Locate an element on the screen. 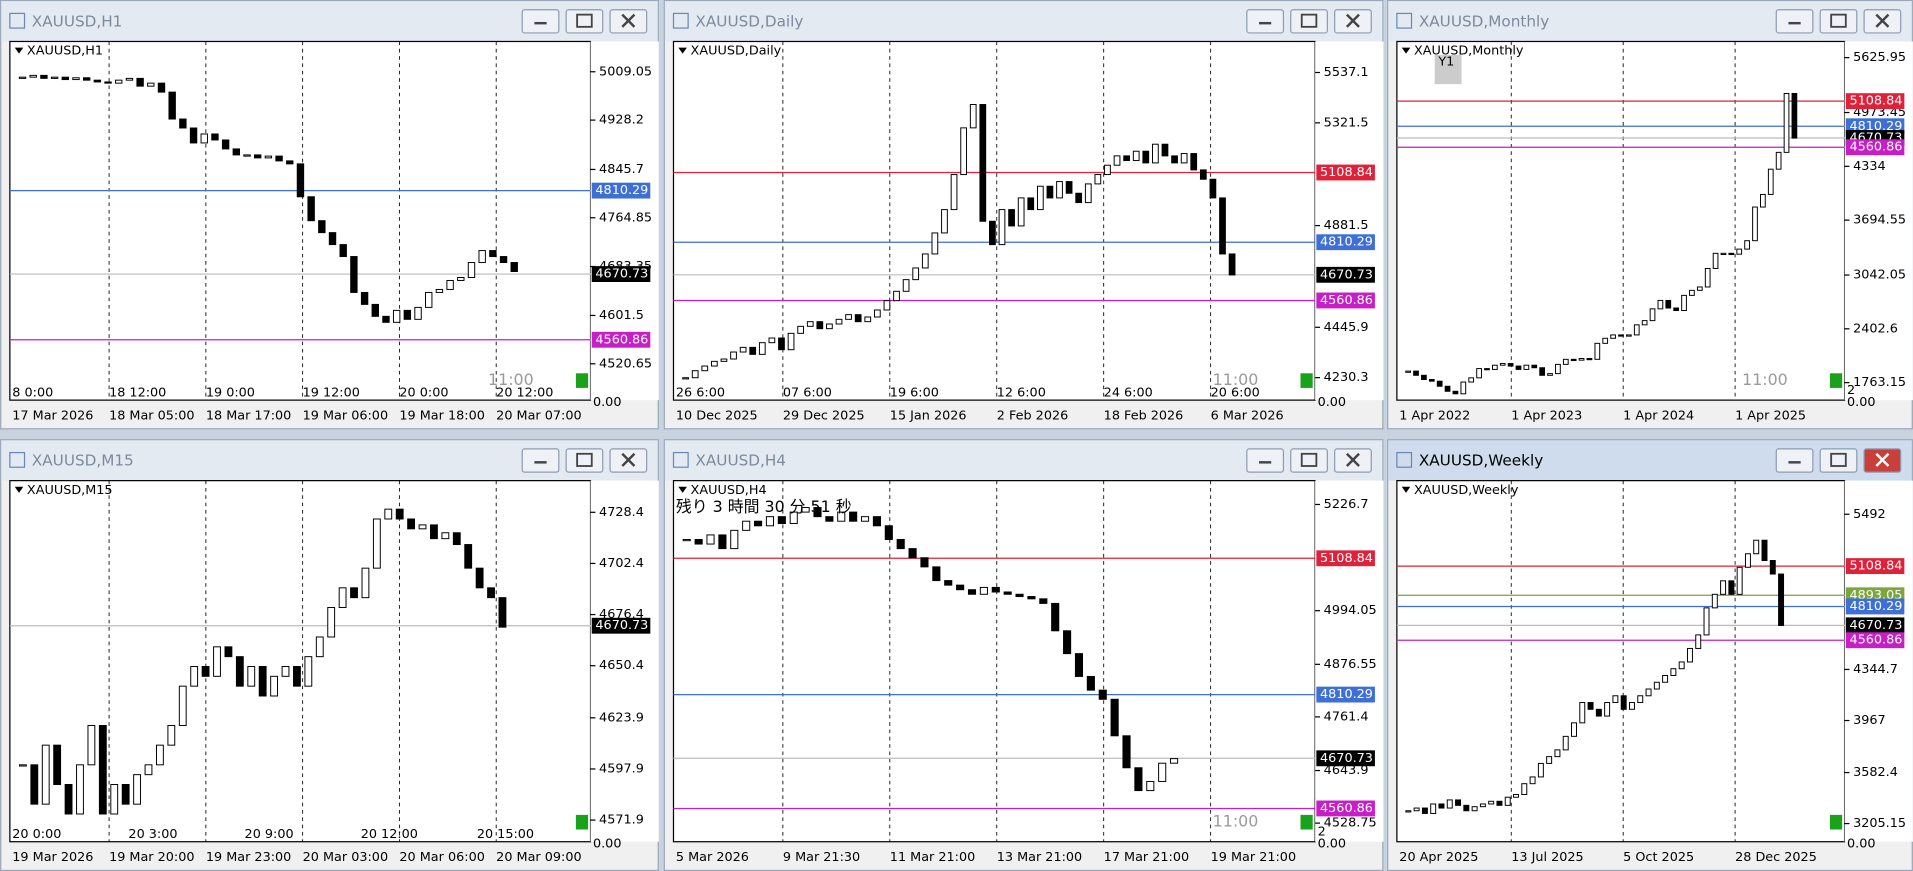  icon is located at coordinates (1309, 20).